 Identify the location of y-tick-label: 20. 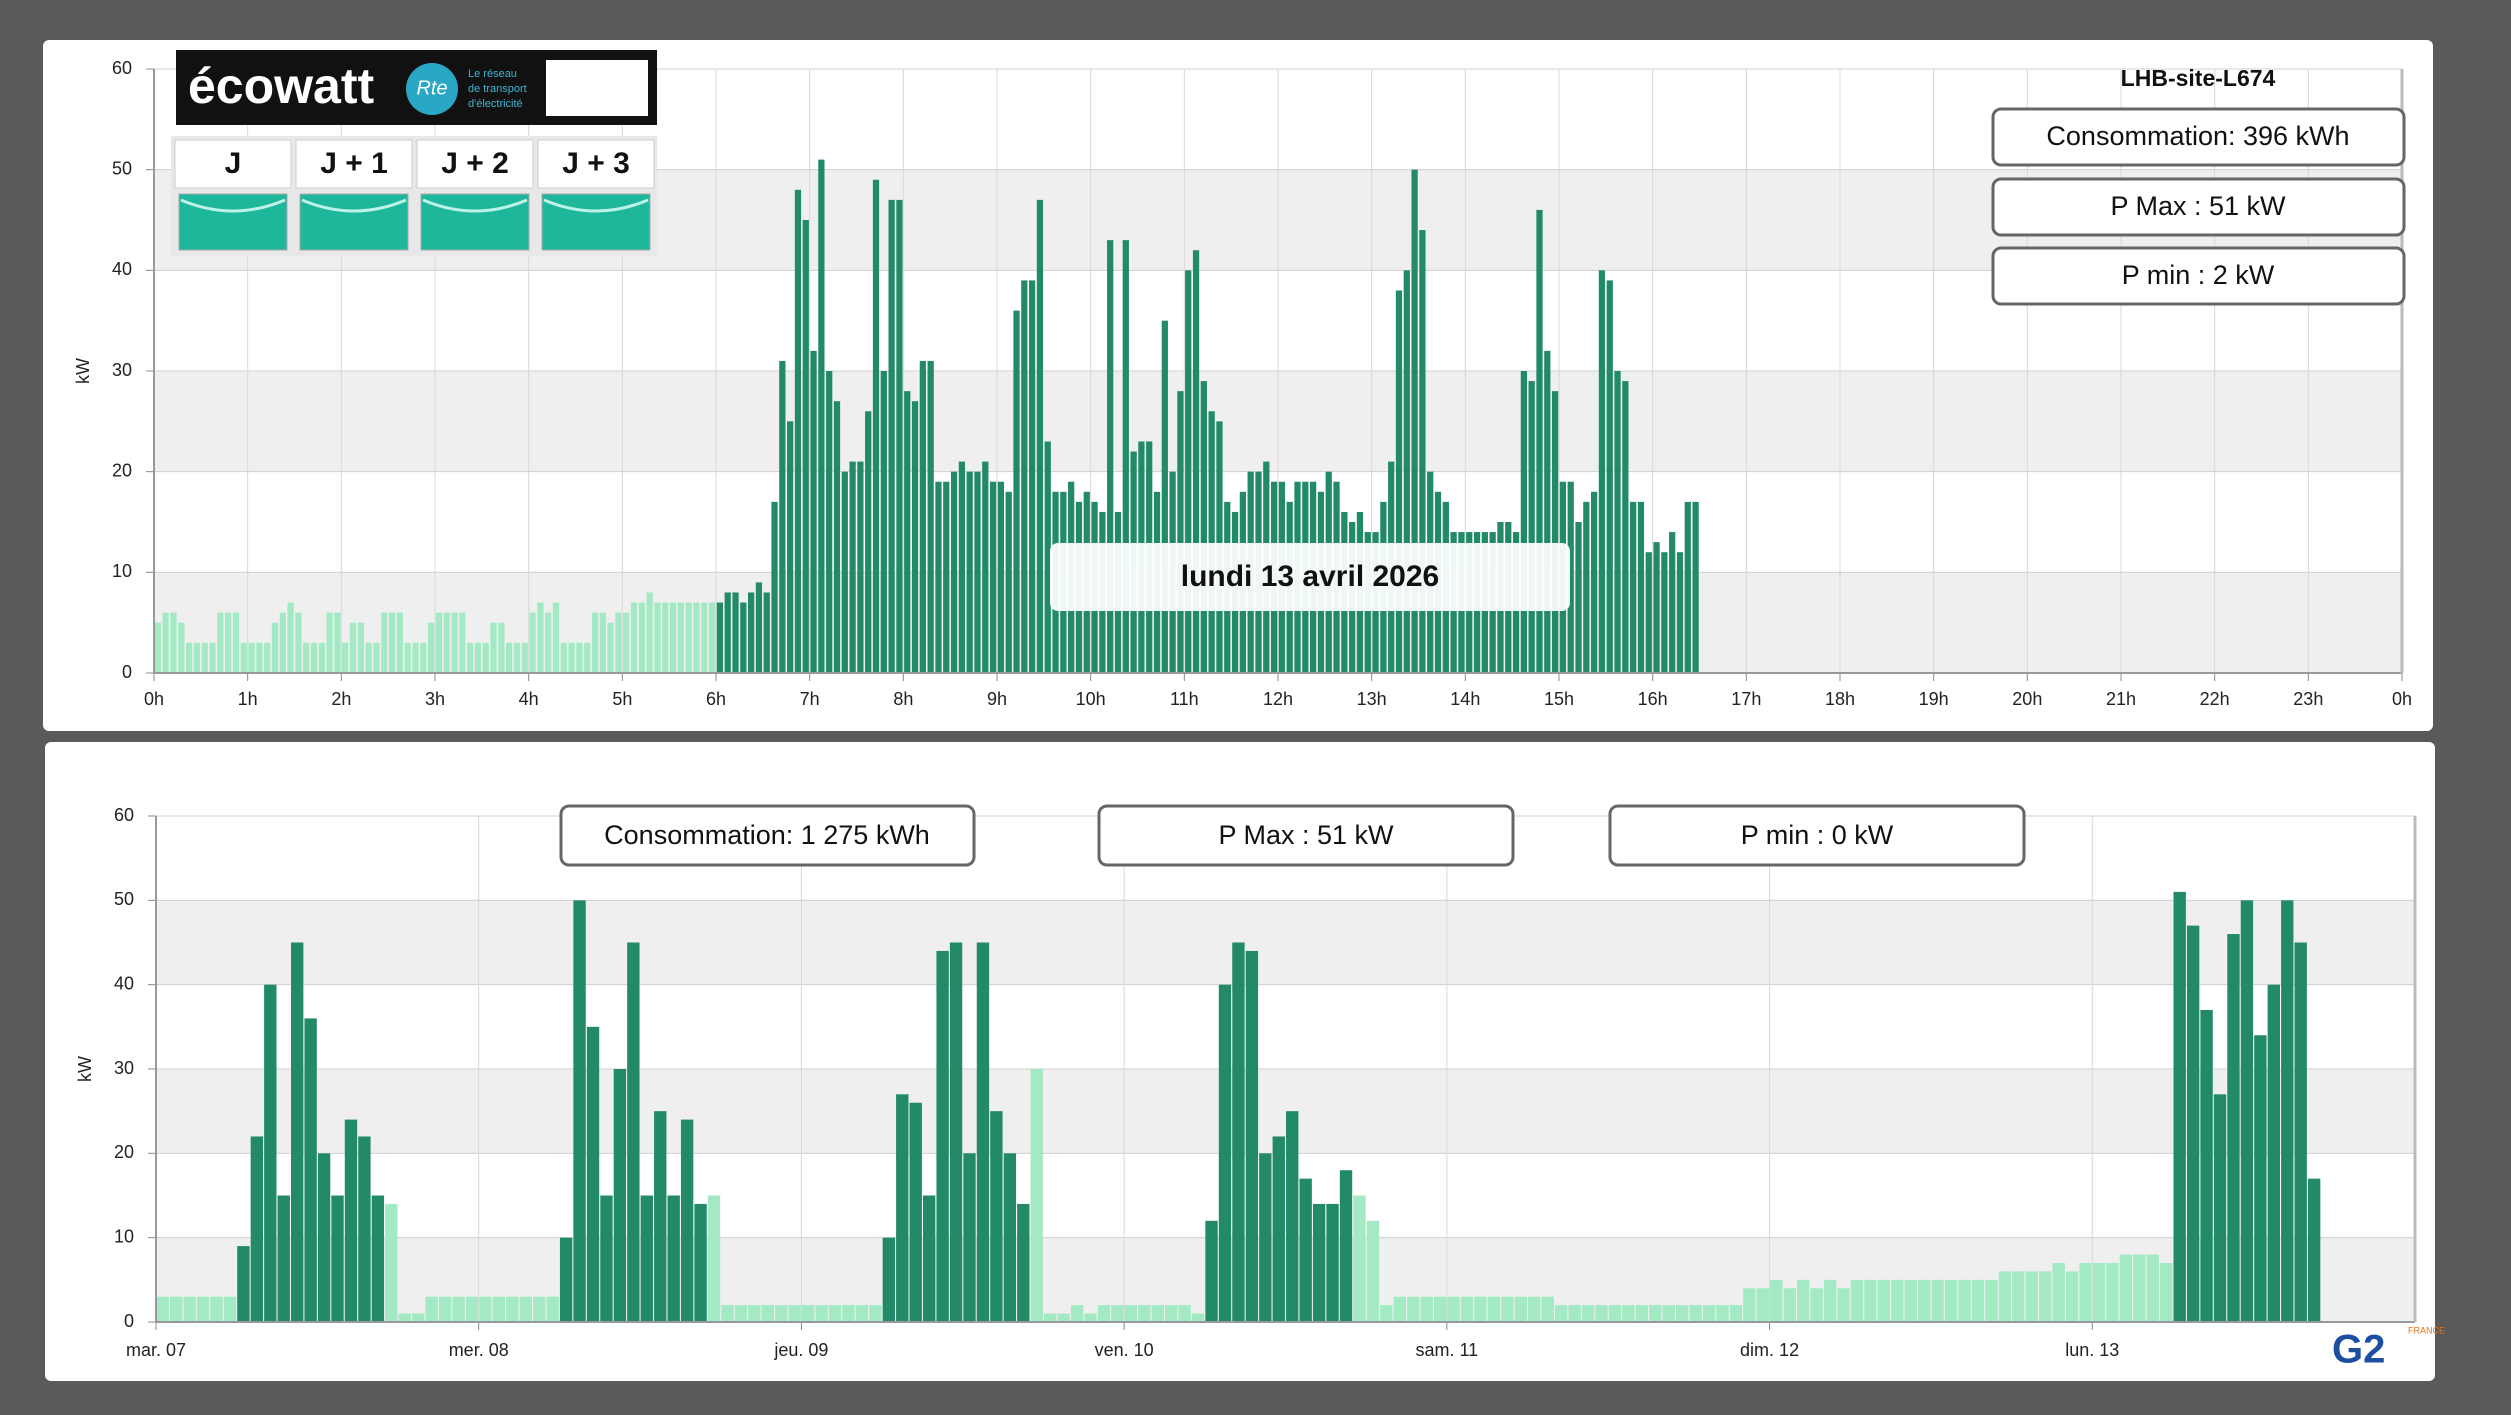
(124, 1152).